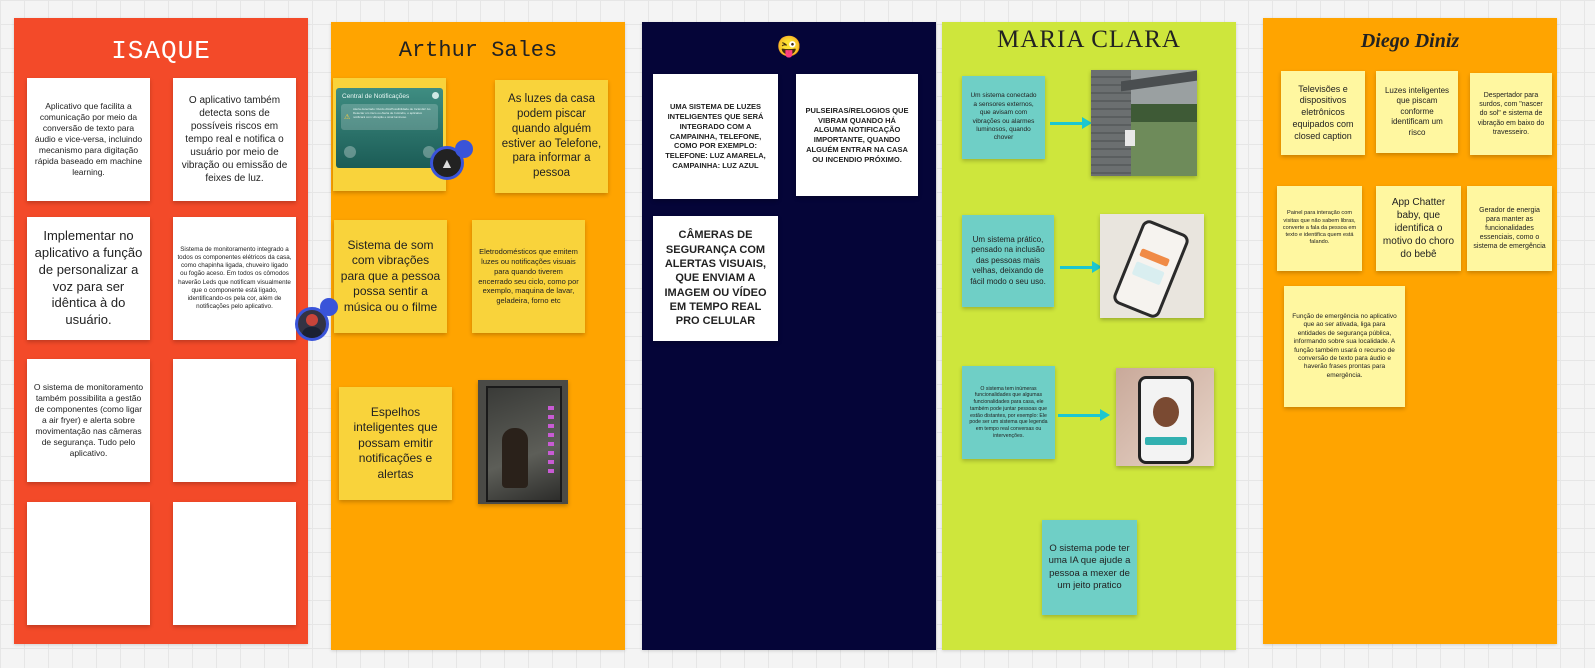 This screenshot has height=668, width=1595. I want to click on frame-title: Diego Diniz, so click(1410, 41).